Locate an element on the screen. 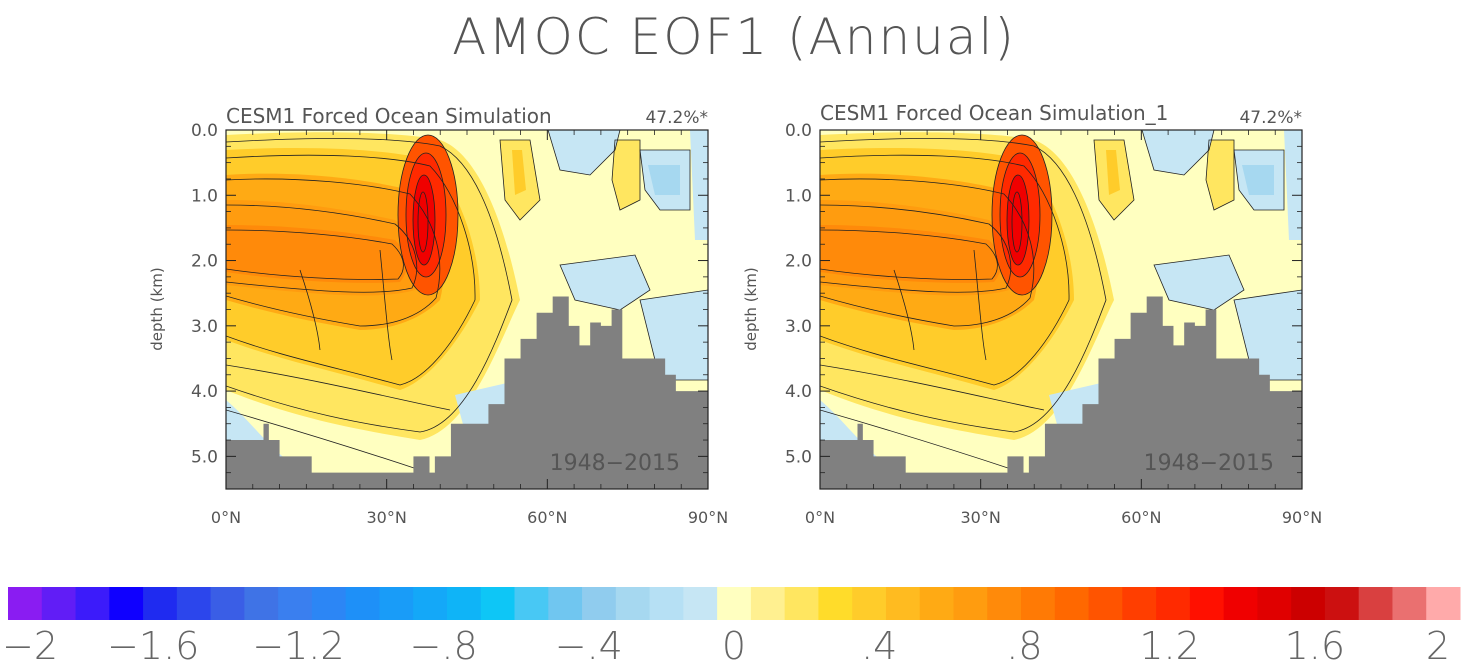 The height and width of the screenshot is (668, 1468). colorbar-tick-label: .4 is located at coordinates (879, 646).